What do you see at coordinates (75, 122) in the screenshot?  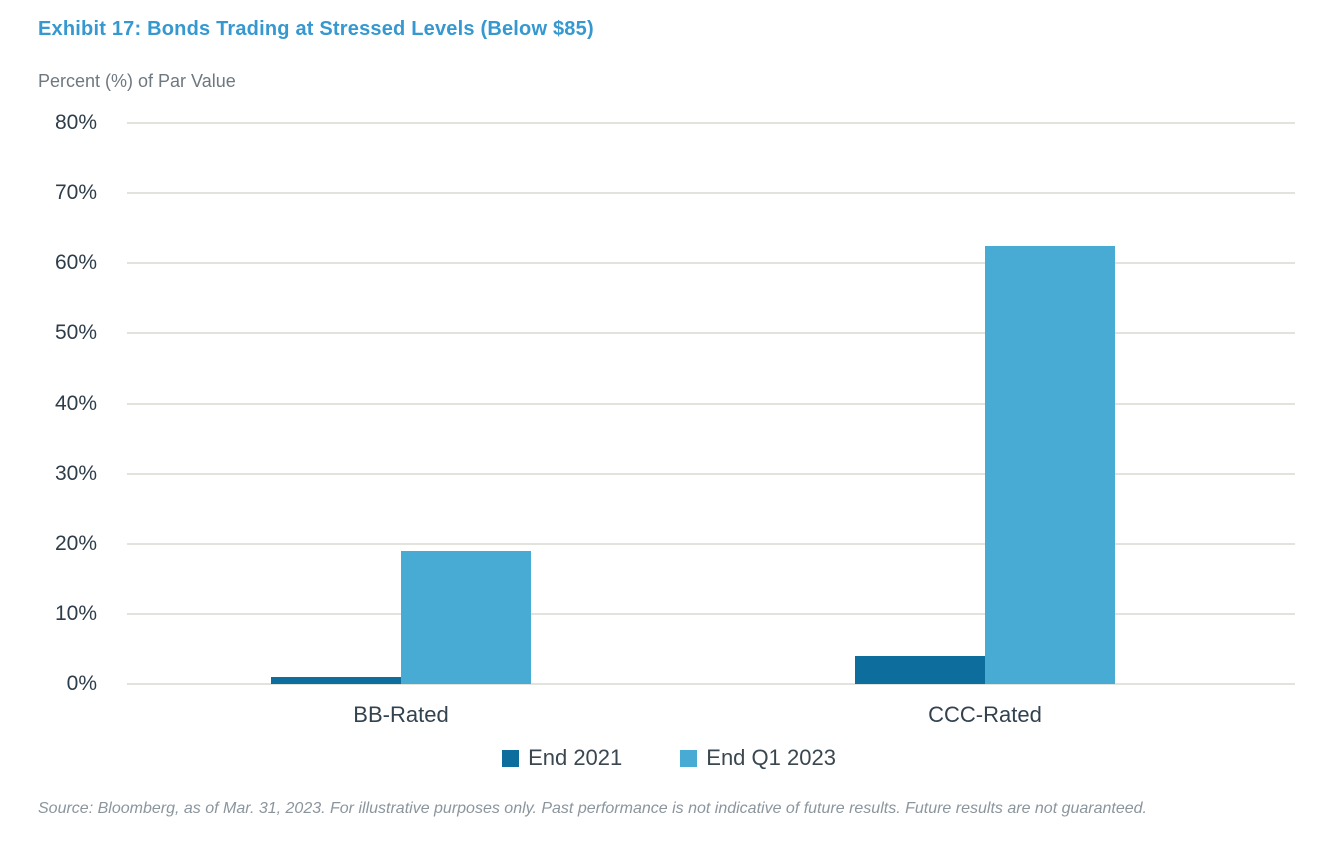 I see `y-tick-label-80: 80%` at bounding box center [75, 122].